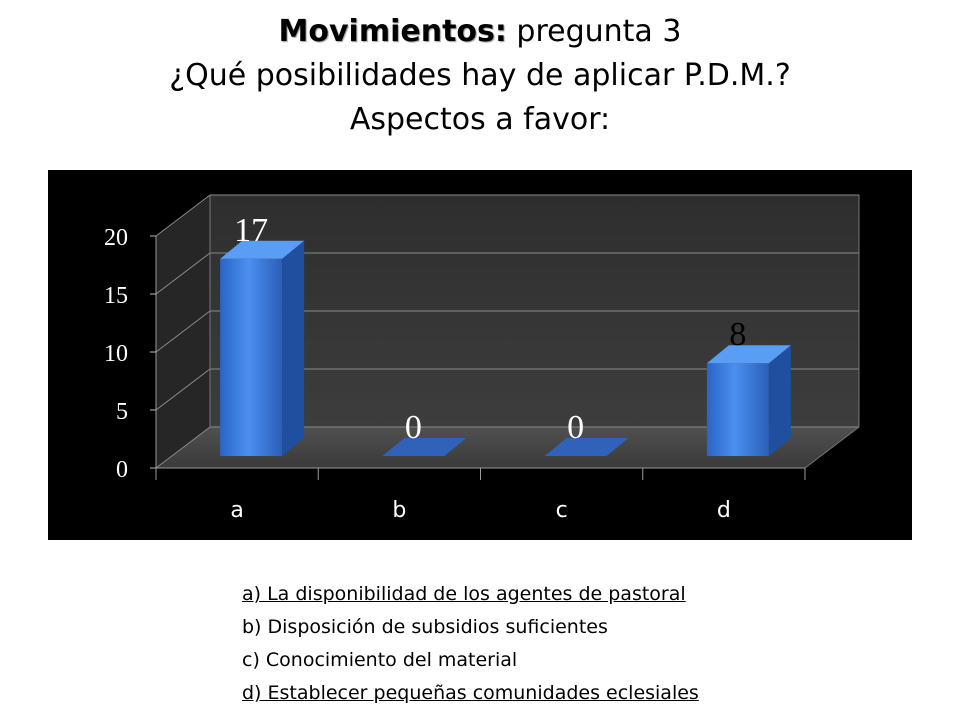  What do you see at coordinates (480, 495) in the screenshot?
I see `x-axis-categories: a b c d` at bounding box center [480, 495].